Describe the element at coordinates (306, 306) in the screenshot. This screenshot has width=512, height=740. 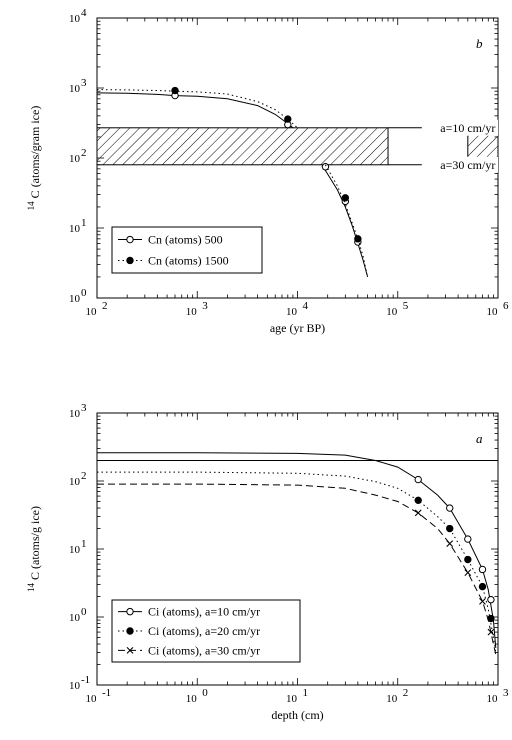
I see `x-tick-exponent: 4` at that location.